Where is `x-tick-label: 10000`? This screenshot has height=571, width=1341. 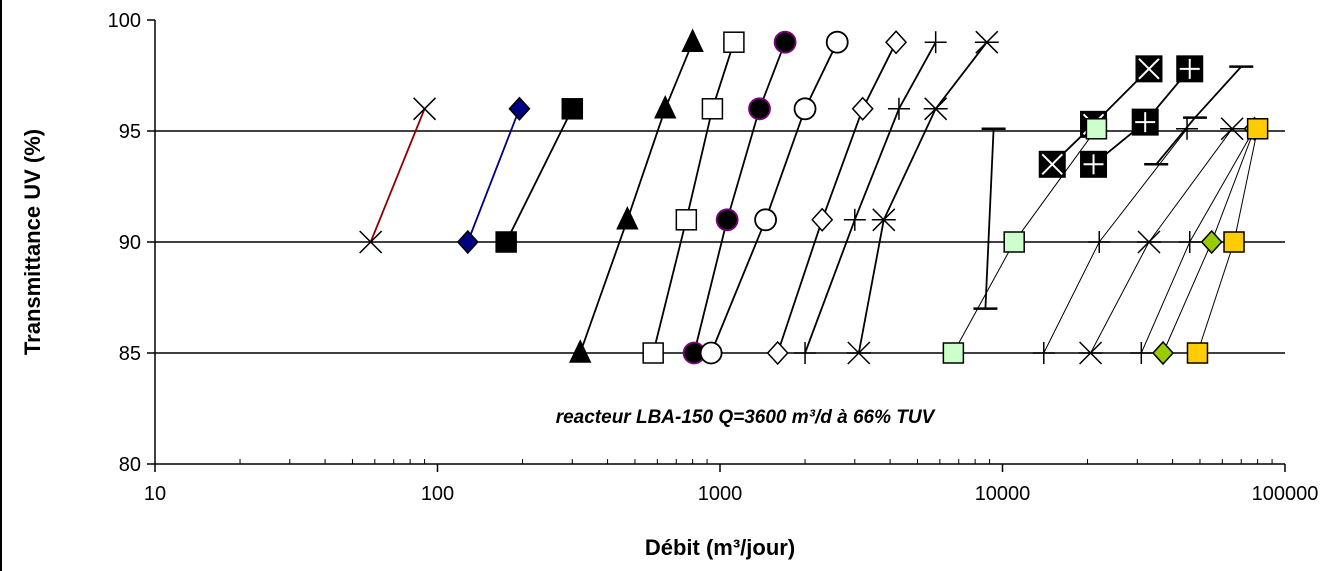
x-tick-label: 10000 is located at coordinates (1003, 494).